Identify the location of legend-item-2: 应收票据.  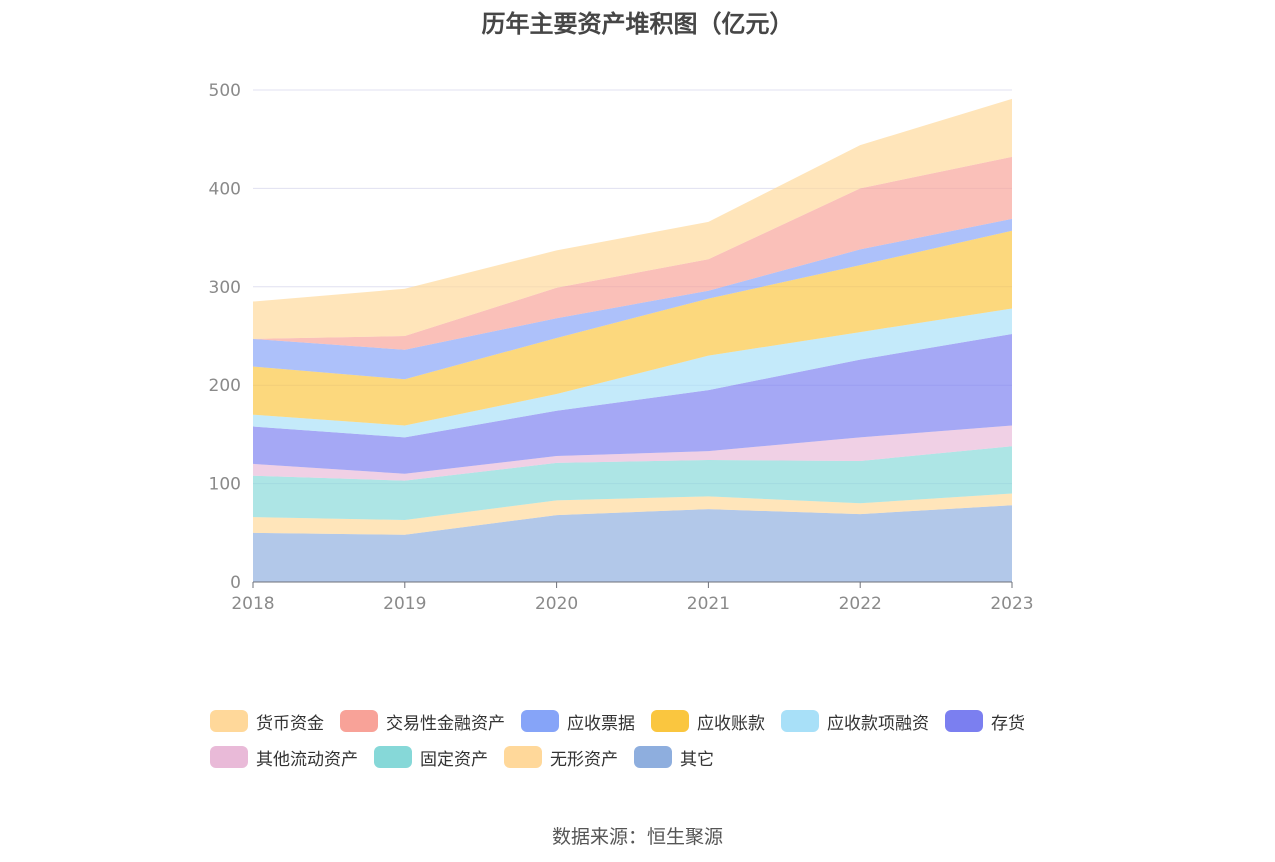
(578, 721).